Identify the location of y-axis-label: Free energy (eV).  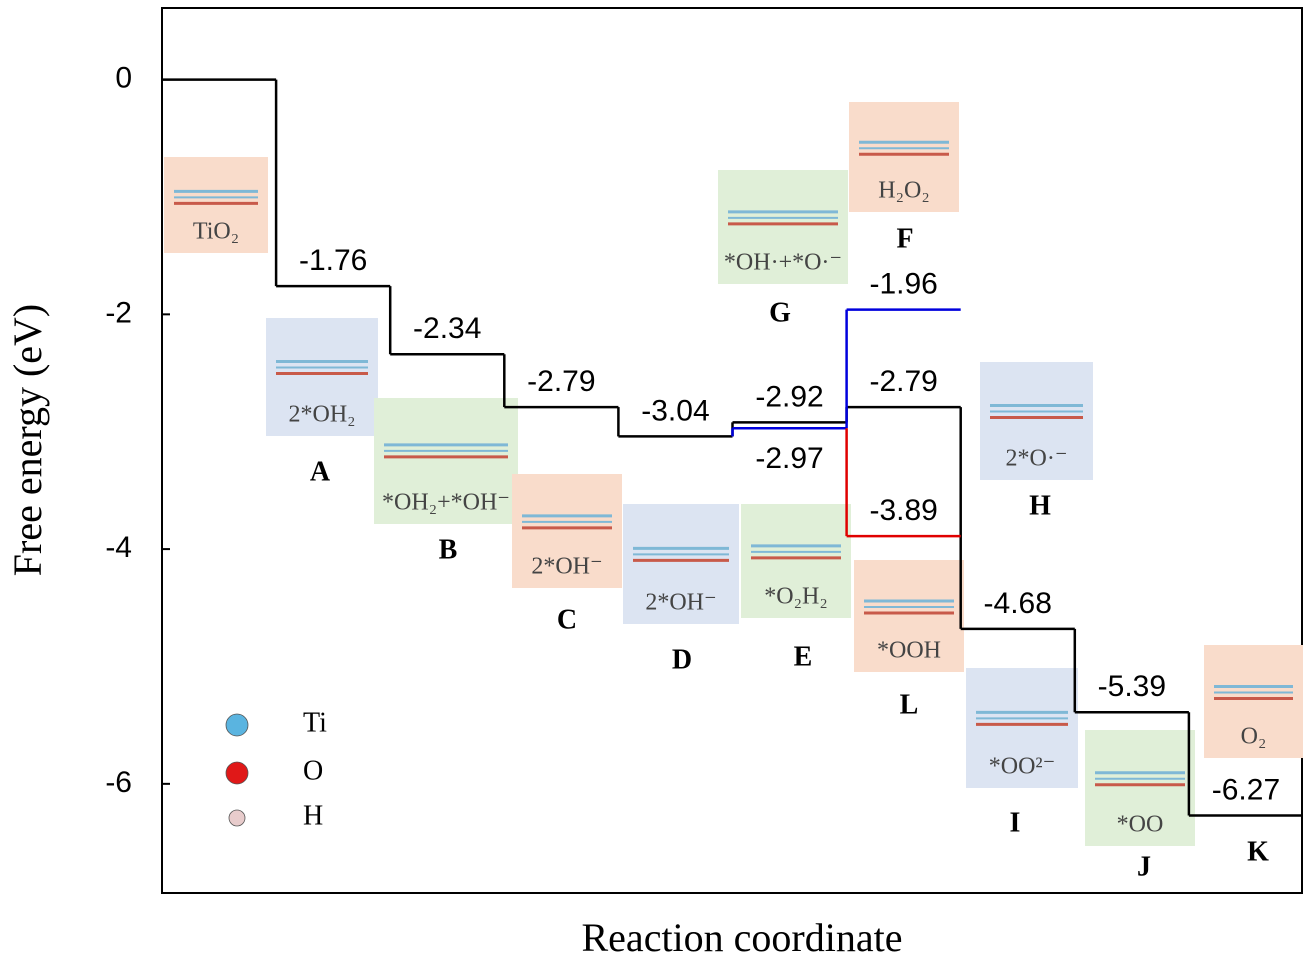
(27, 440).